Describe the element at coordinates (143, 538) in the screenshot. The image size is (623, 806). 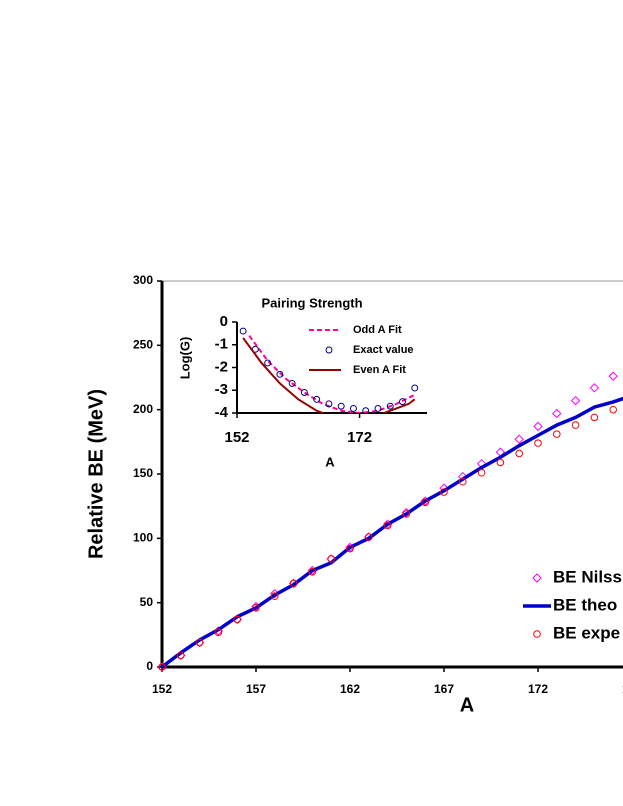
I see `y-tick-label: 100` at that location.